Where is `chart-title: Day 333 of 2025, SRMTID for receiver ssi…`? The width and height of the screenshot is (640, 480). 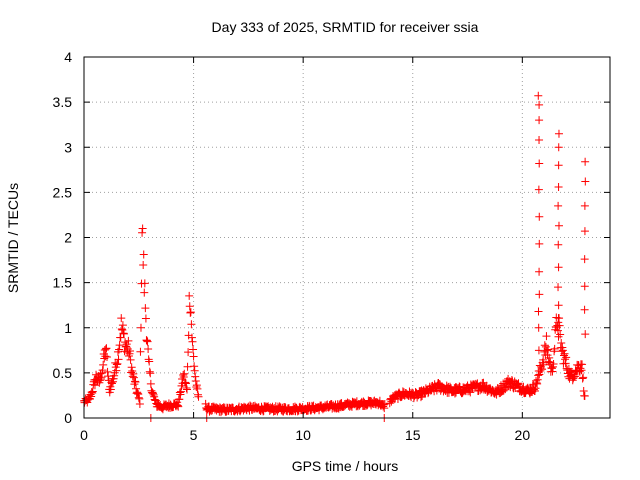
chart-title: Day 333 of 2025, SRMTID for receiver ssi… is located at coordinates (345, 27).